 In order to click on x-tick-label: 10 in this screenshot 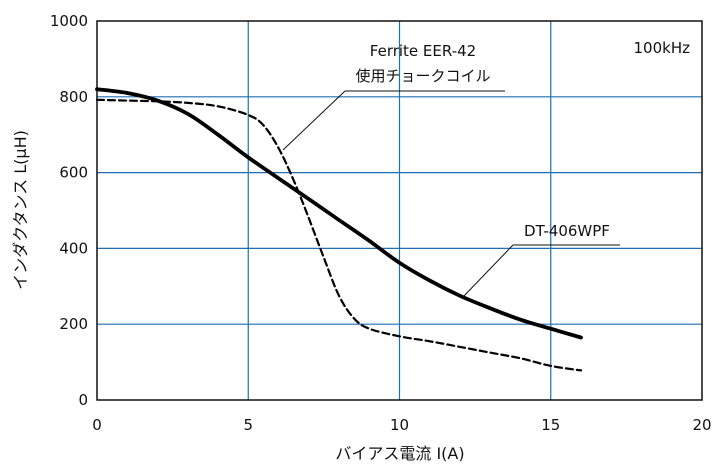, I will do `click(399, 425)`.